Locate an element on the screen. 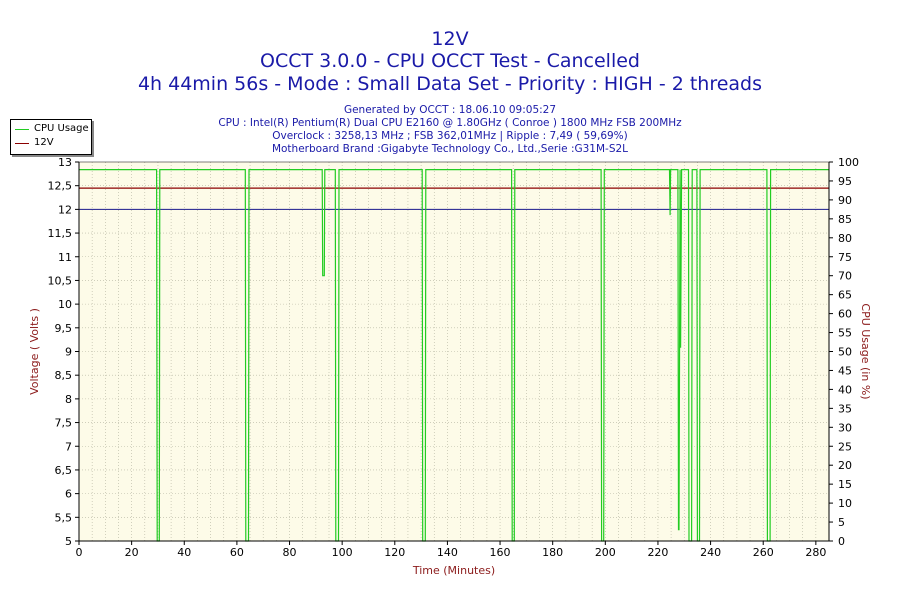 Image resolution: width=900 pixels, height=600 pixels. y-tick-label-right: 15 is located at coordinates (845, 484).